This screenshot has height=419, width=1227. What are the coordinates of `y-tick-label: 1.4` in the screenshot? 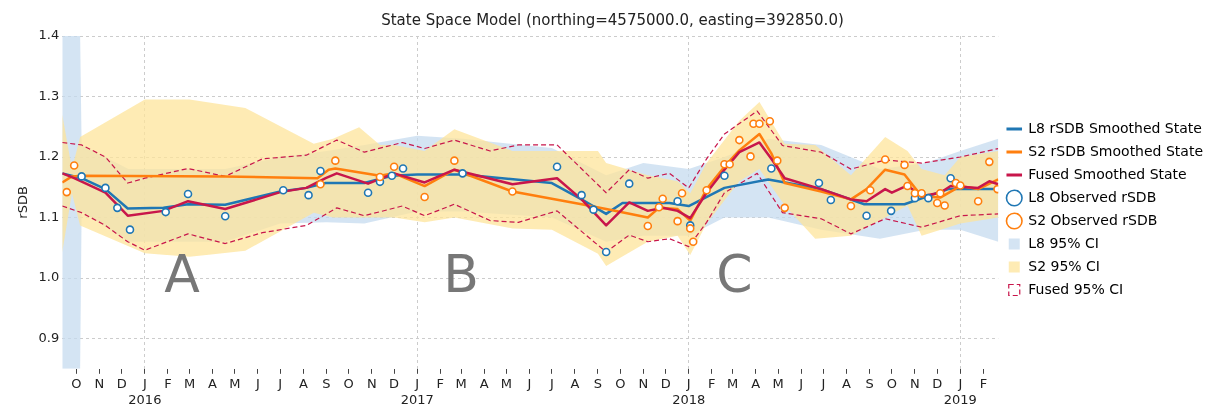 It's located at (49, 35).